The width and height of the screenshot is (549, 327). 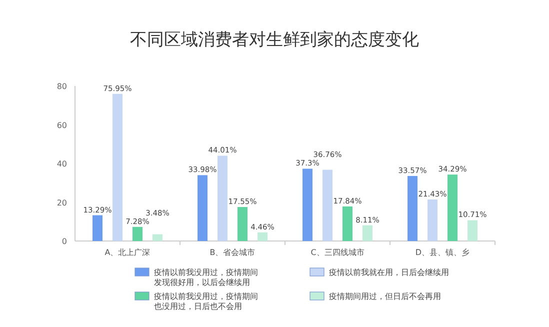 I want to click on x-tick-label: C、三四线城市, so click(x=337, y=252).